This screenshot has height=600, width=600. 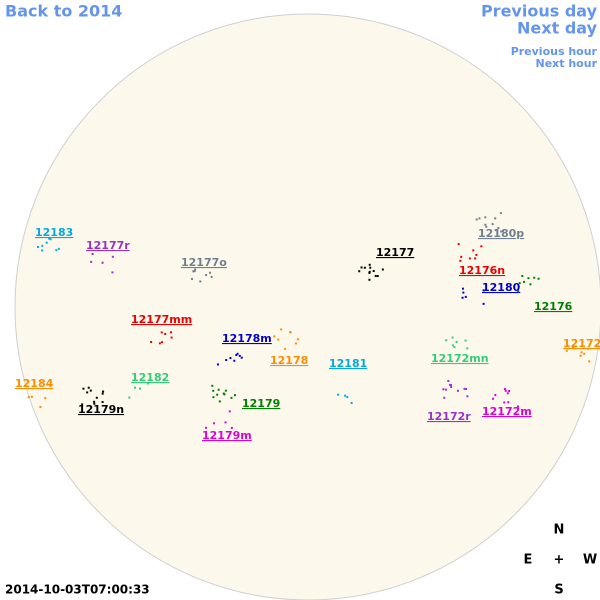 What do you see at coordinates (507, 411) in the screenshot?
I see `region-link: 12172m` at bounding box center [507, 411].